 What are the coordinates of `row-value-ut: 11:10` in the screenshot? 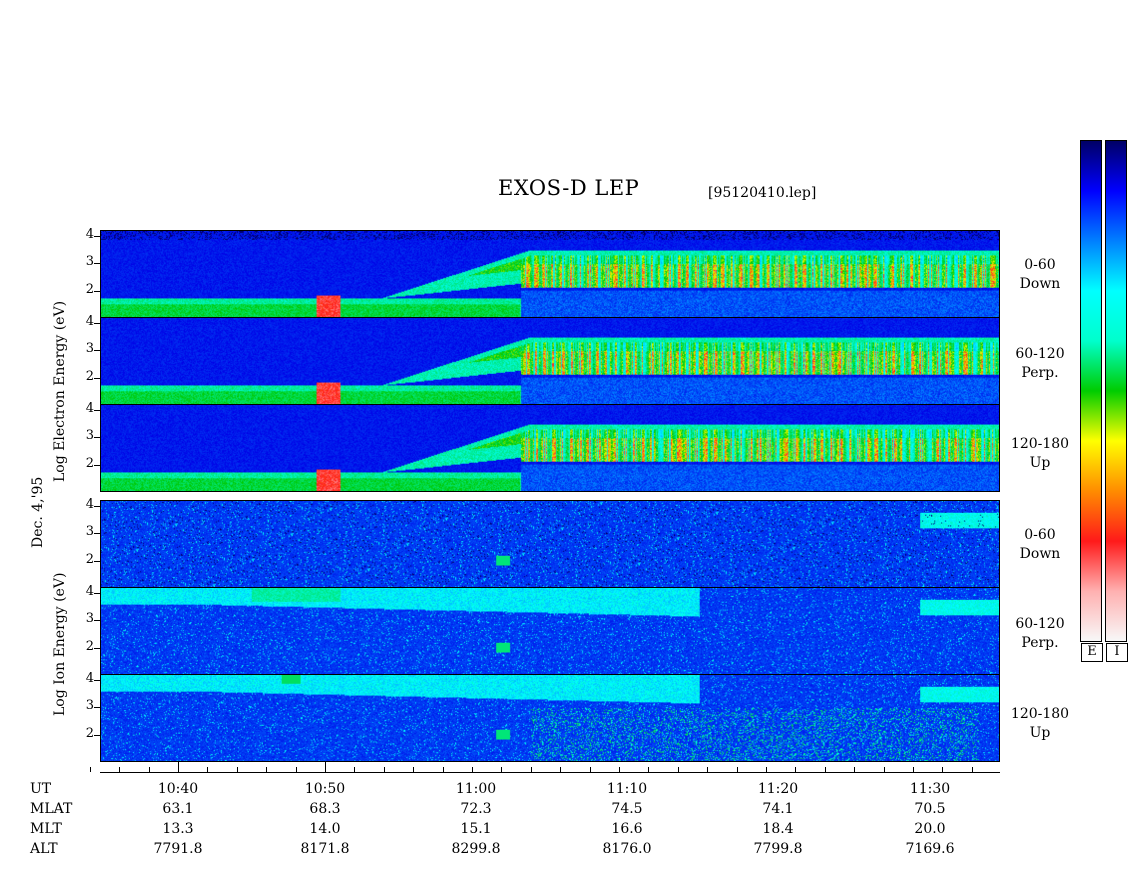 It's located at (627, 789).